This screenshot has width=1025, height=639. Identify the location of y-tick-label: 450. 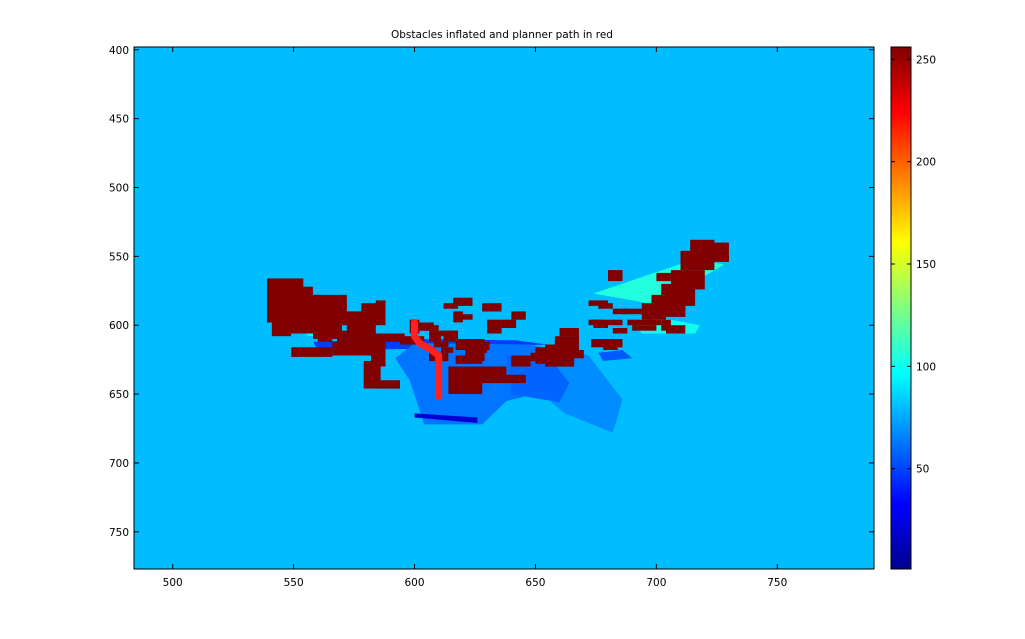
(119, 120).